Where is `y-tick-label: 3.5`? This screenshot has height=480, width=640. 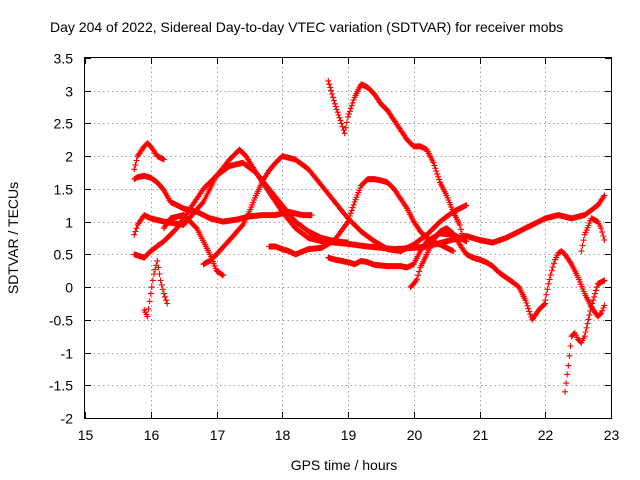 y-tick-label: 3.5 is located at coordinates (64, 59).